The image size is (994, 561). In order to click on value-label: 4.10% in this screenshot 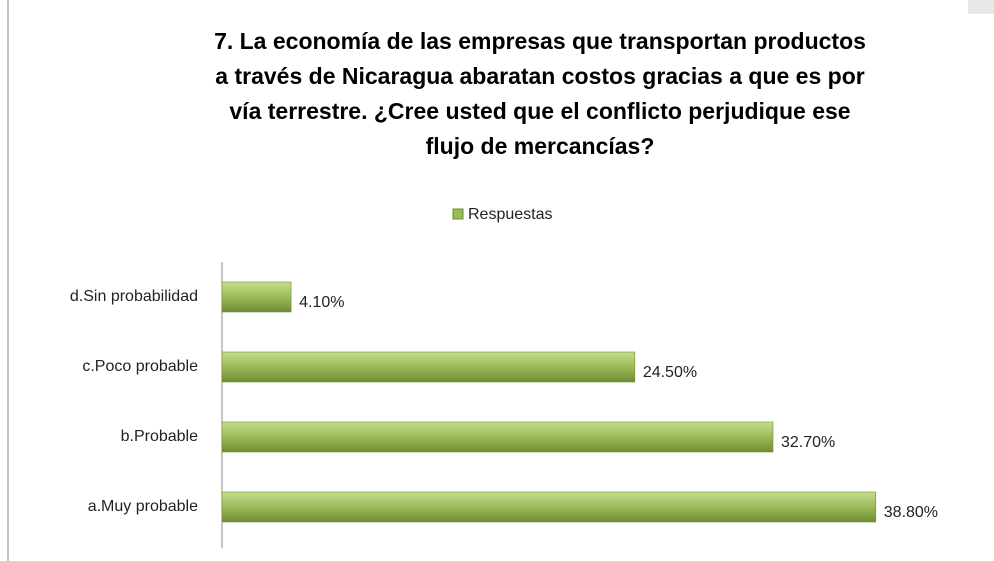, I will do `click(321, 302)`.